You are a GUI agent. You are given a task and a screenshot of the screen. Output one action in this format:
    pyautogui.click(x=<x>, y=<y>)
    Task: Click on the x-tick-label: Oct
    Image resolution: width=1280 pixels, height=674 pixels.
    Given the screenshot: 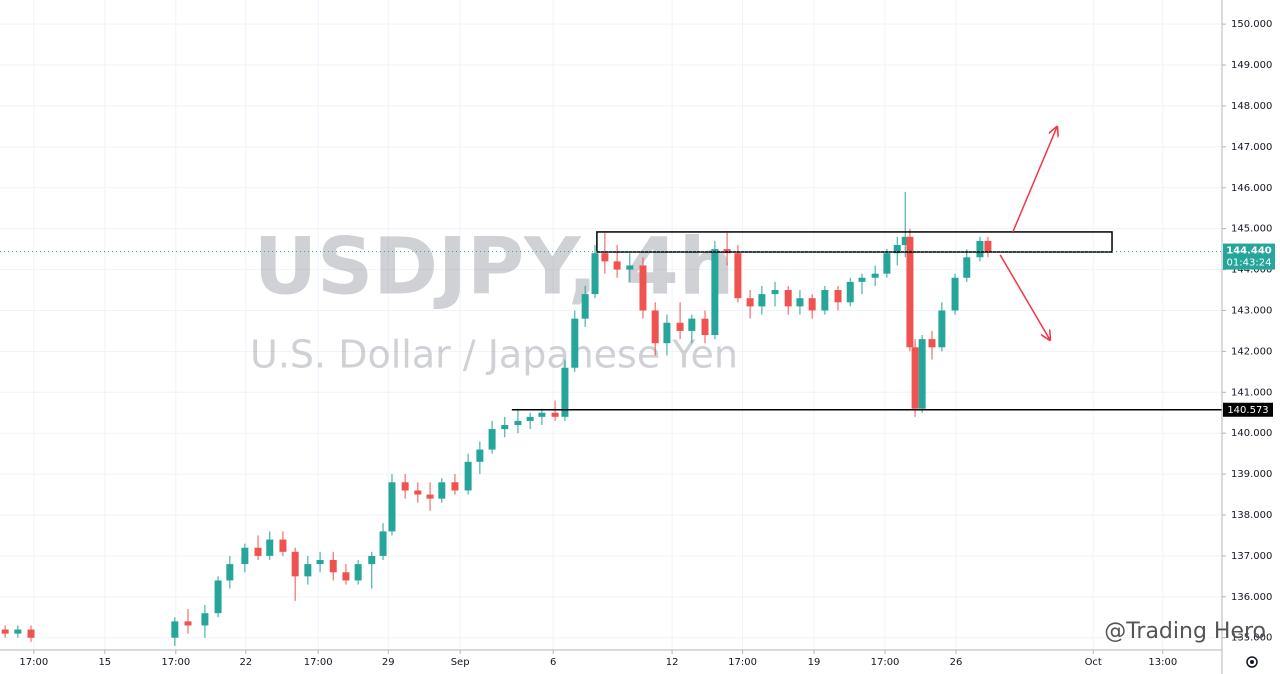 What is the action you would take?
    pyautogui.click(x=1093, y=662)
    